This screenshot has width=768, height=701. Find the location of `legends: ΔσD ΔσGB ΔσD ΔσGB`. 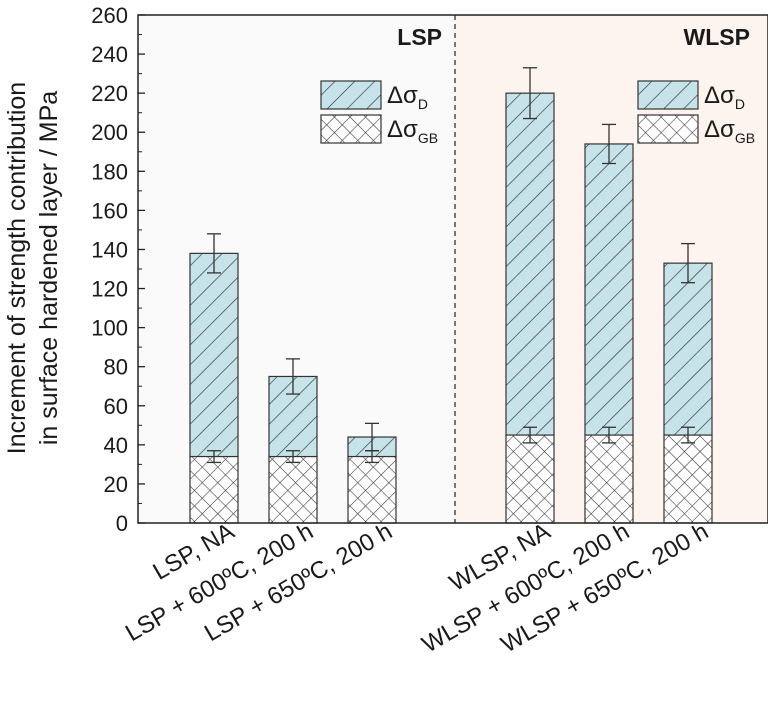

legends: ΔσD ΔσGB ΔσD ΔσGB is located at coordinates (537, 113).